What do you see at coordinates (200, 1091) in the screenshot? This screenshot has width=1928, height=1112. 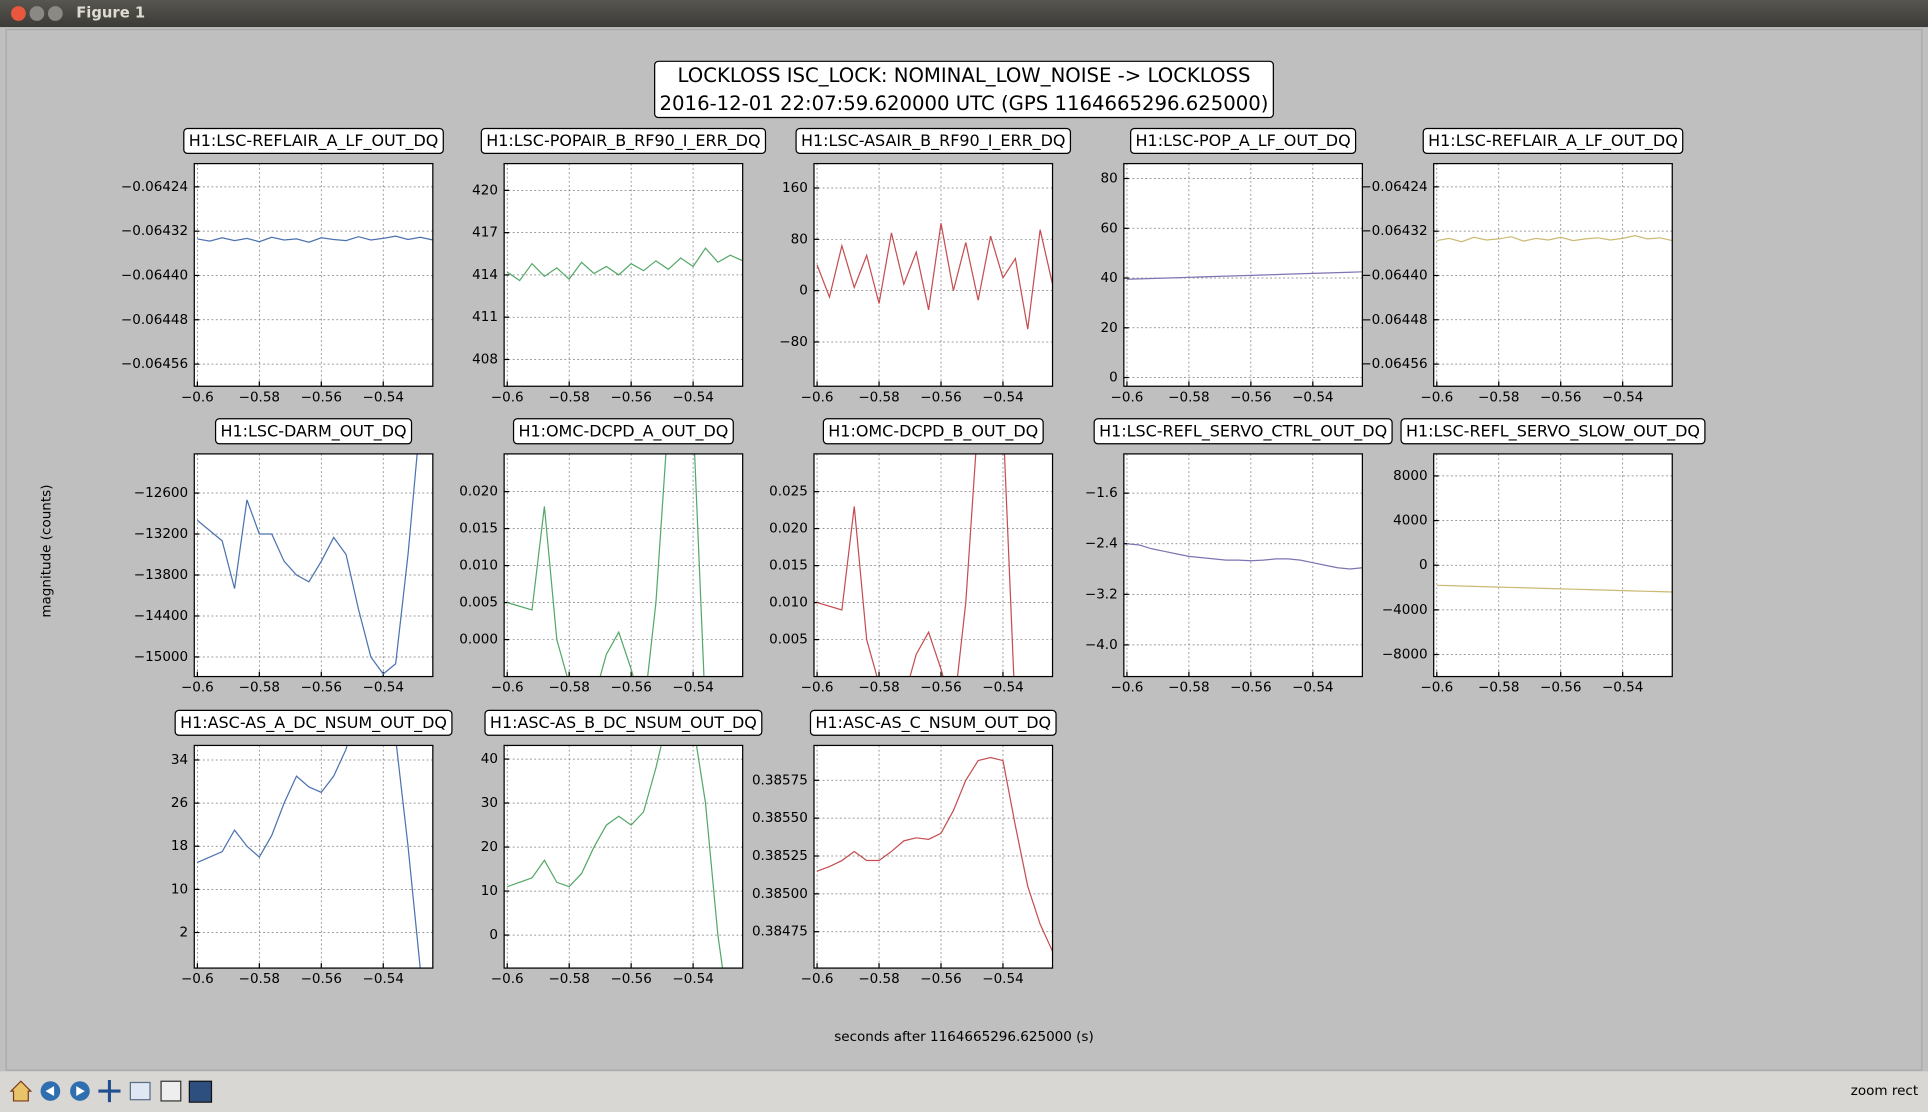 I see `save-button` at bounding box center [200, 1091].